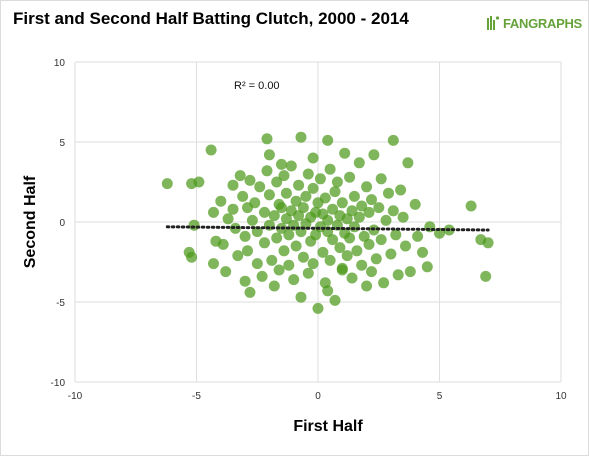  I want to click on y-tick-label: 10, so click(60, 63).